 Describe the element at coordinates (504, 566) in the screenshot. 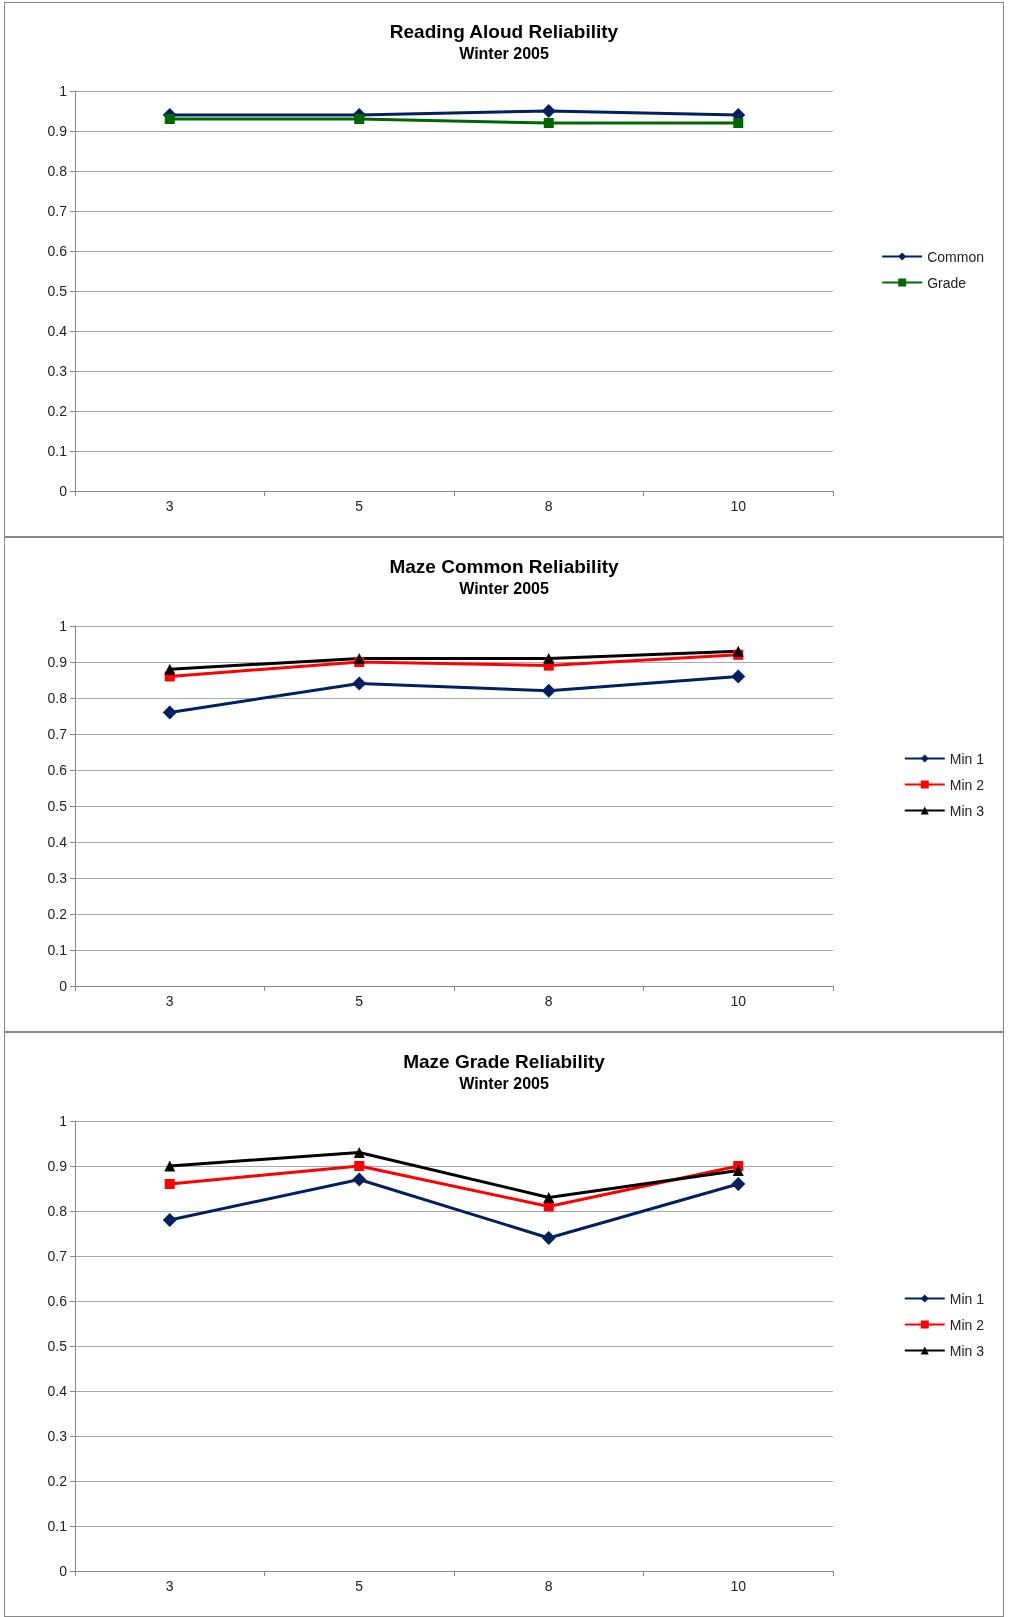

I see `chart-title: Maze Common Reliability` at that location.